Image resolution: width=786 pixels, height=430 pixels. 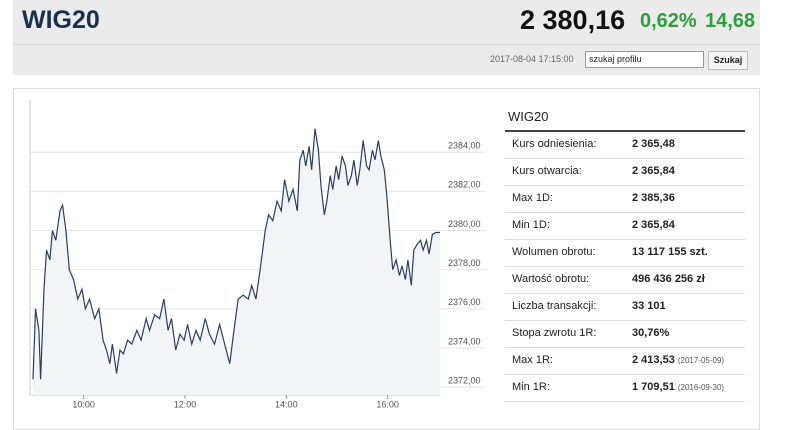 What do you see at coordinates (464, 224) in the screenshot?
I see `y-tick-label: 2380,00` at bounding box center [464, 224].